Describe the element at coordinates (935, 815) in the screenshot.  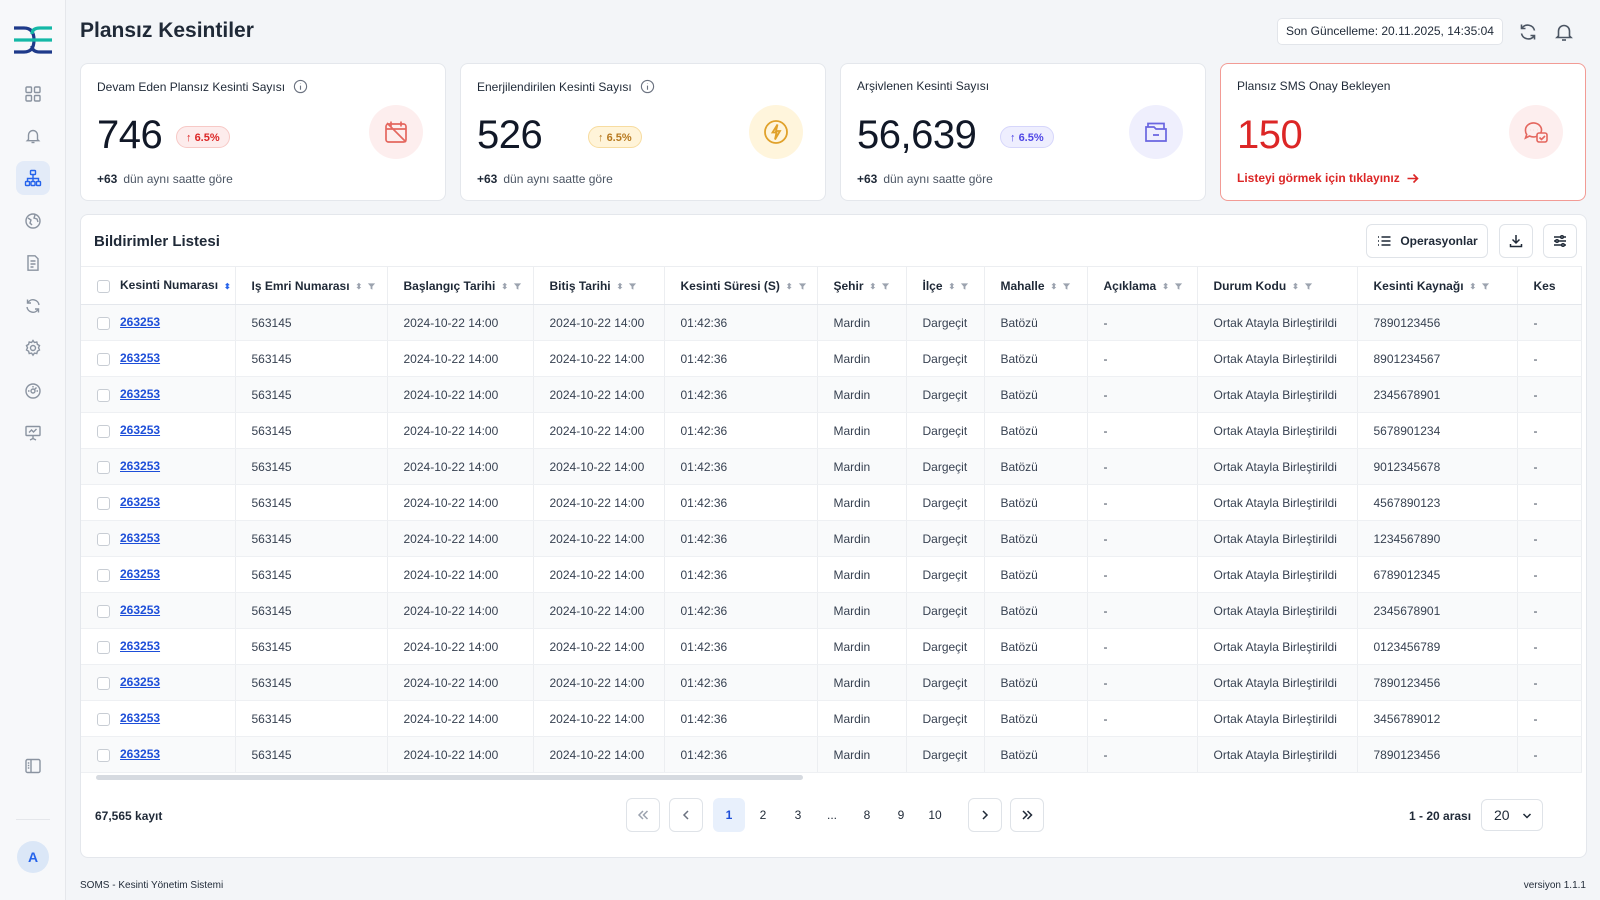
I see `page-number-button: 10` at that location.